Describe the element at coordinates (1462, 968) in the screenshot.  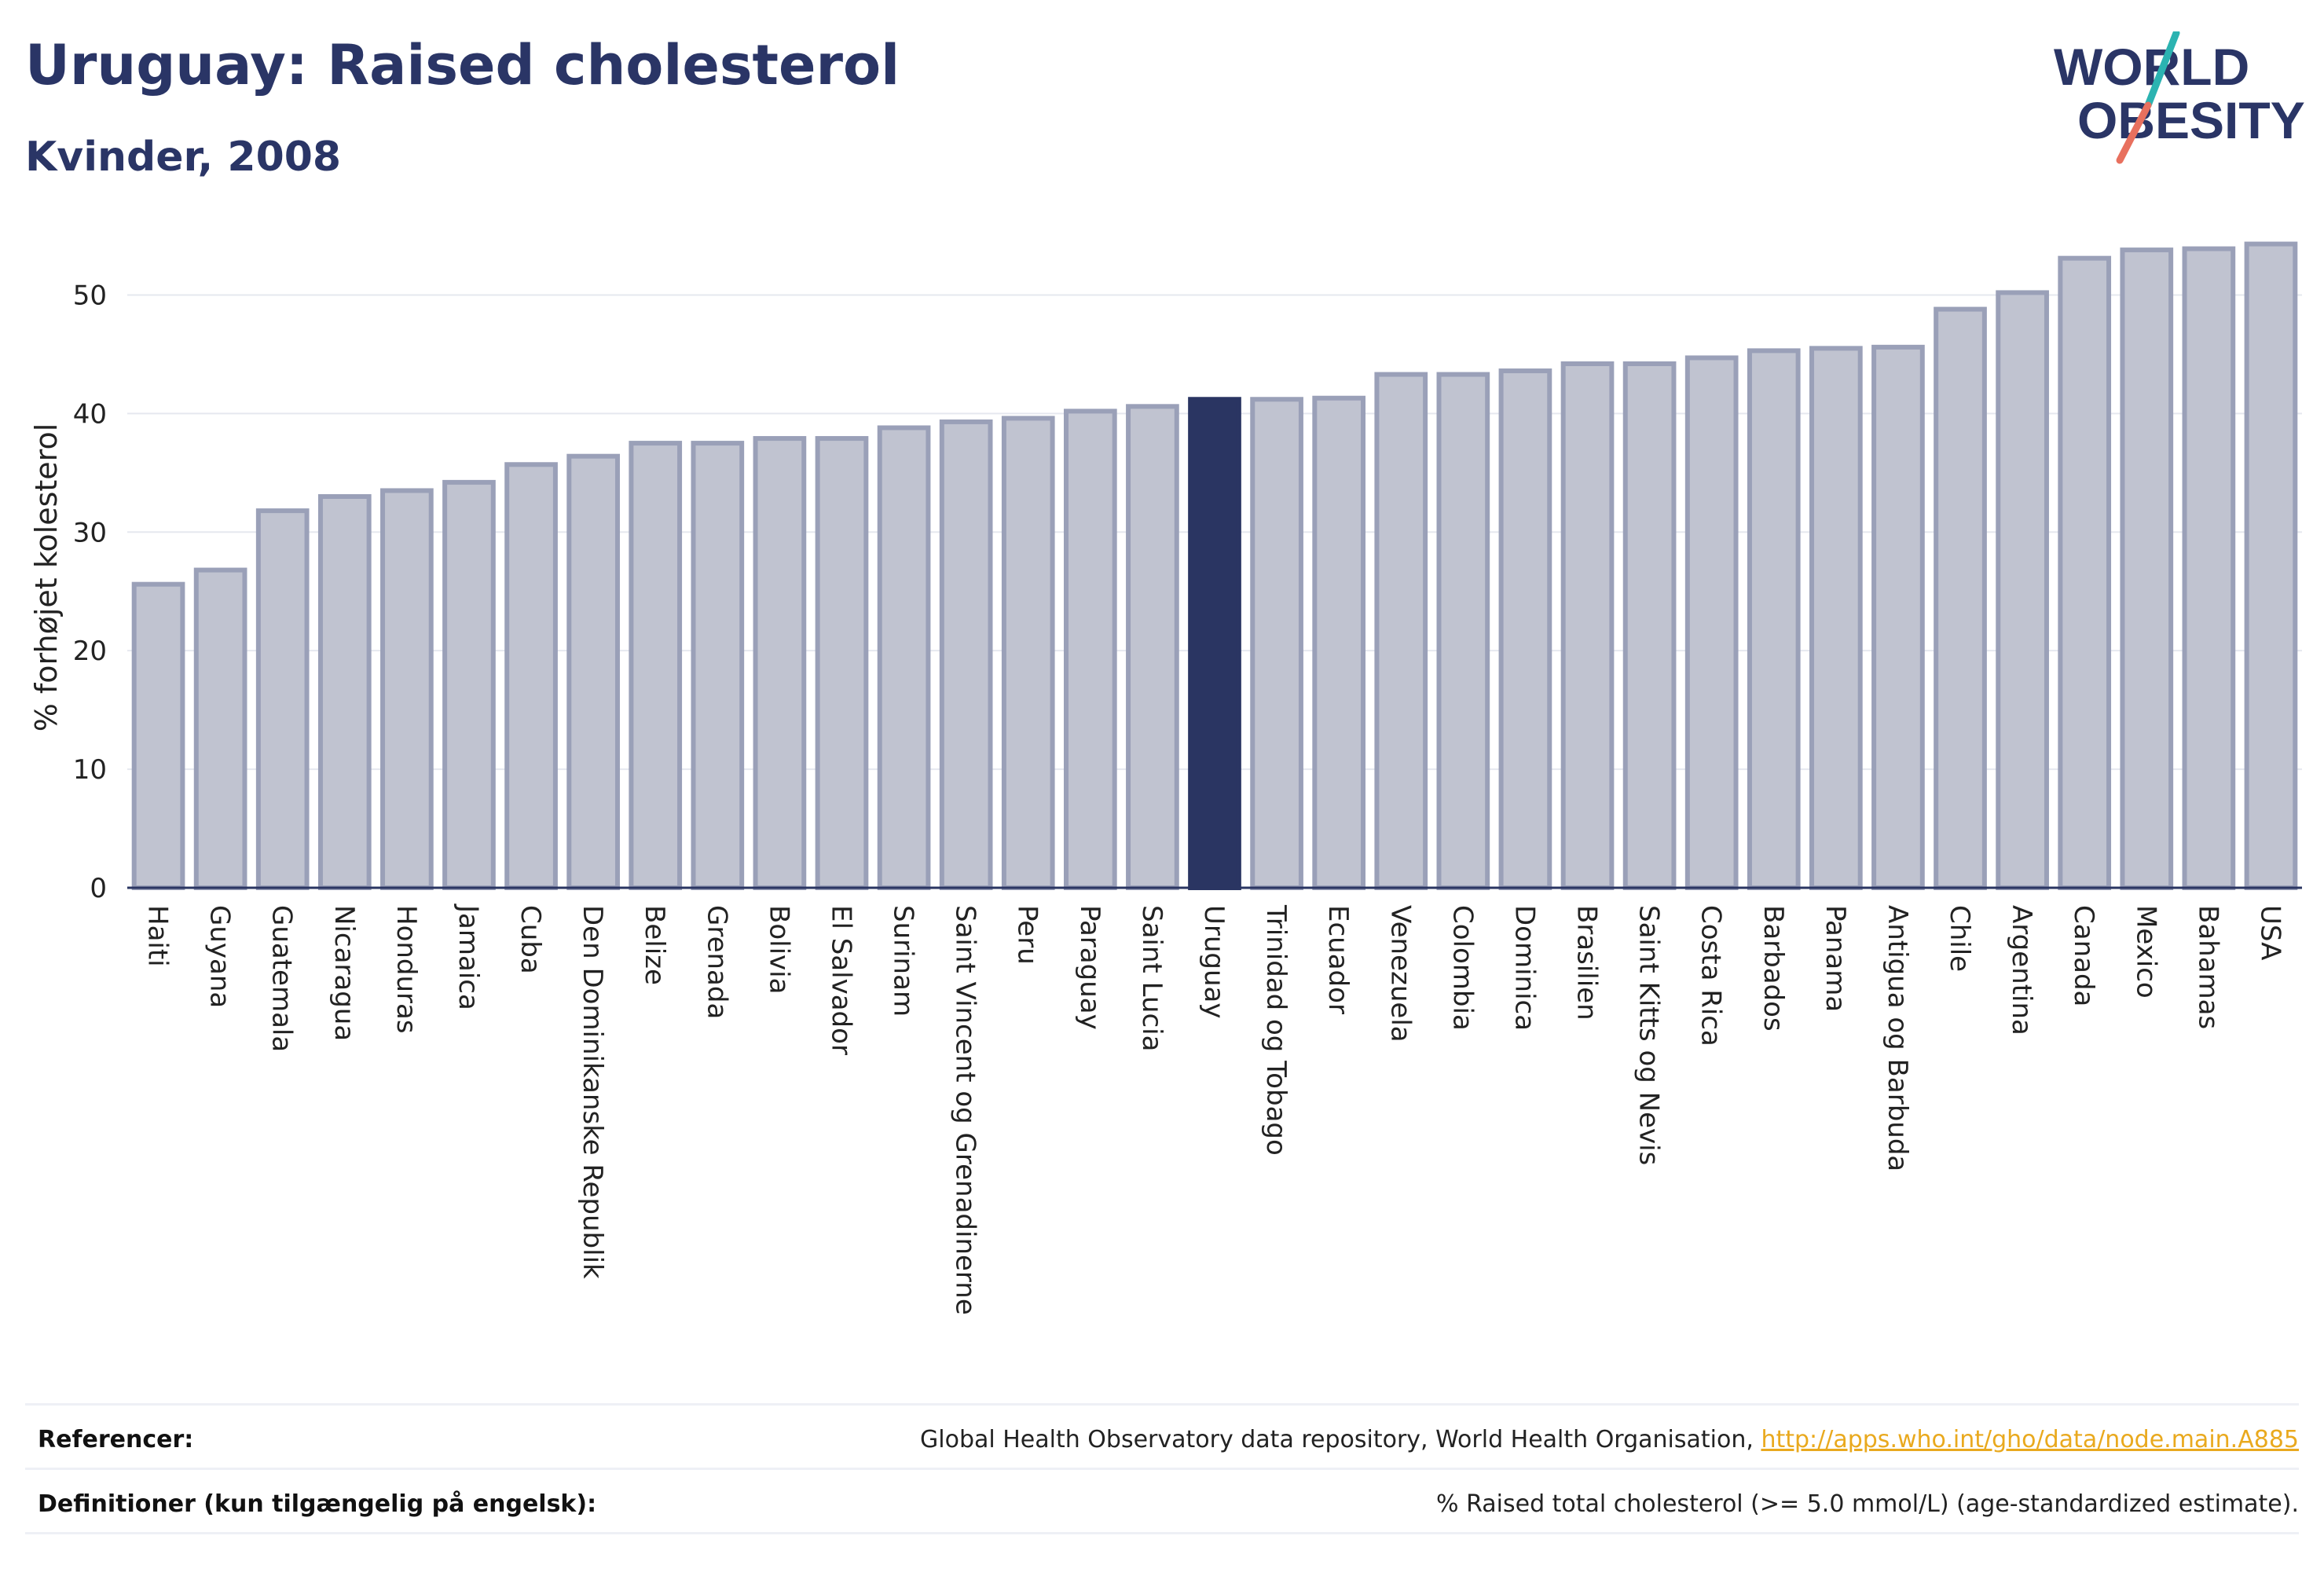
I see `x-tick-label: Colombia` at that location.